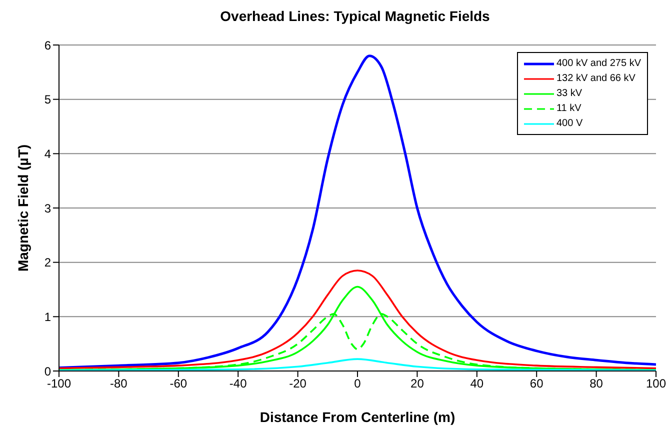 Image resolution: width=670 pixels, height=432 pixels. Describe the element at coordinates (48, 208) in the screenshot. I see `y-tick-label: 3` at that location.